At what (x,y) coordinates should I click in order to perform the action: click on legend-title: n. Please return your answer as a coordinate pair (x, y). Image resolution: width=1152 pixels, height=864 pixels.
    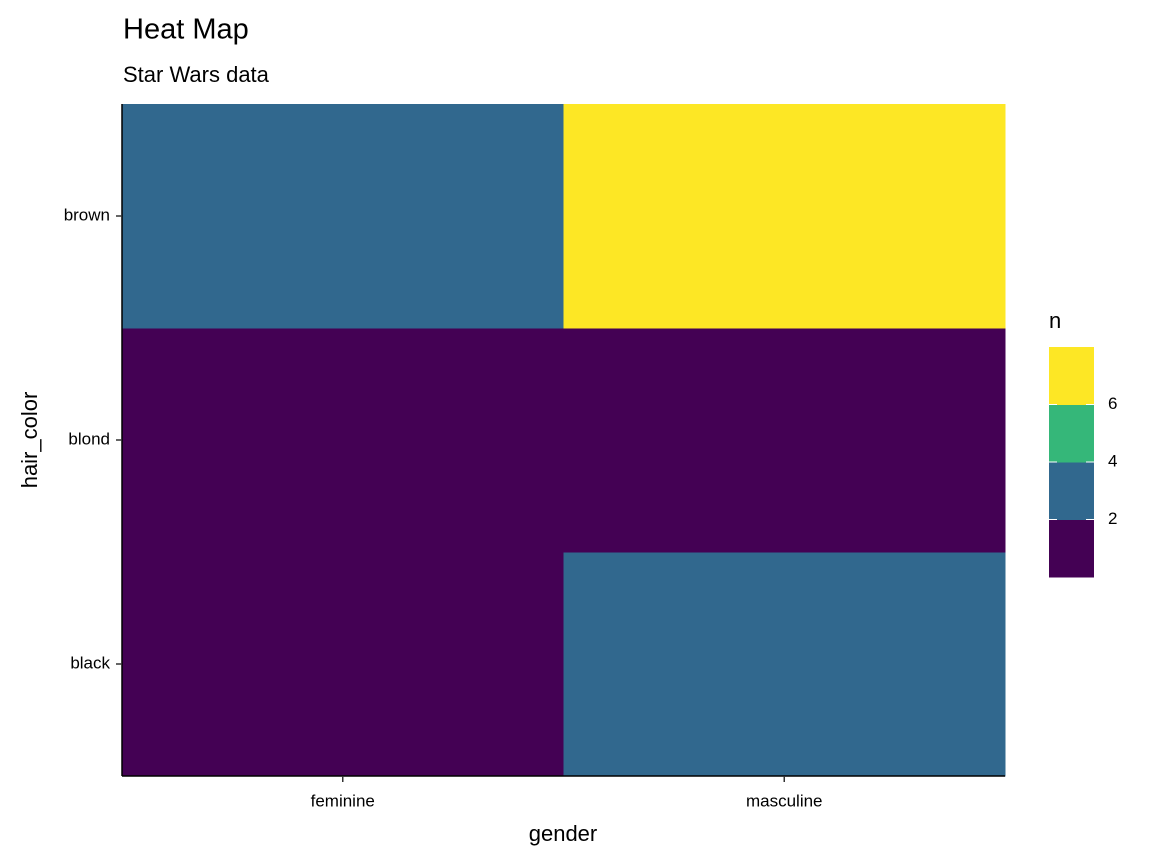
    Looking at the image, I should click on (1055, 320).